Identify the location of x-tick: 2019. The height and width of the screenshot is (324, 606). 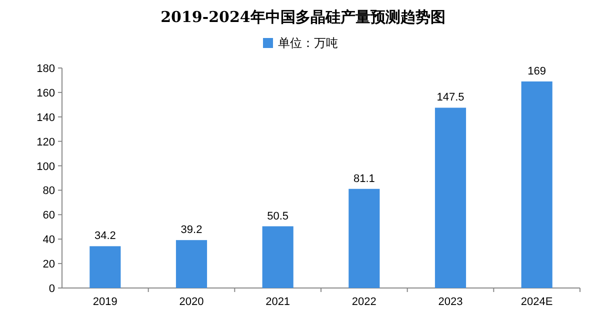
(105, 302).